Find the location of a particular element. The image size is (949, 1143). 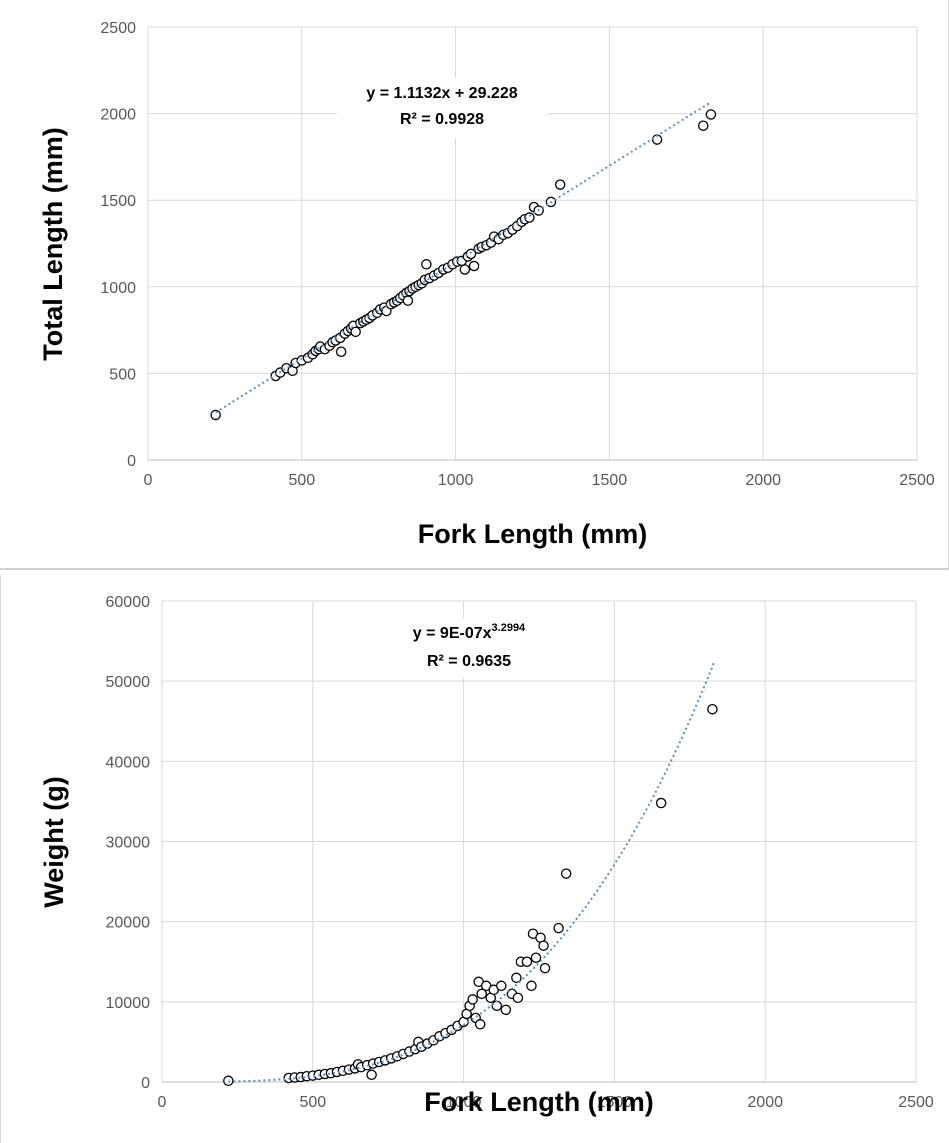

y-tick-label: 2000 is located at coordinates (118, 115).